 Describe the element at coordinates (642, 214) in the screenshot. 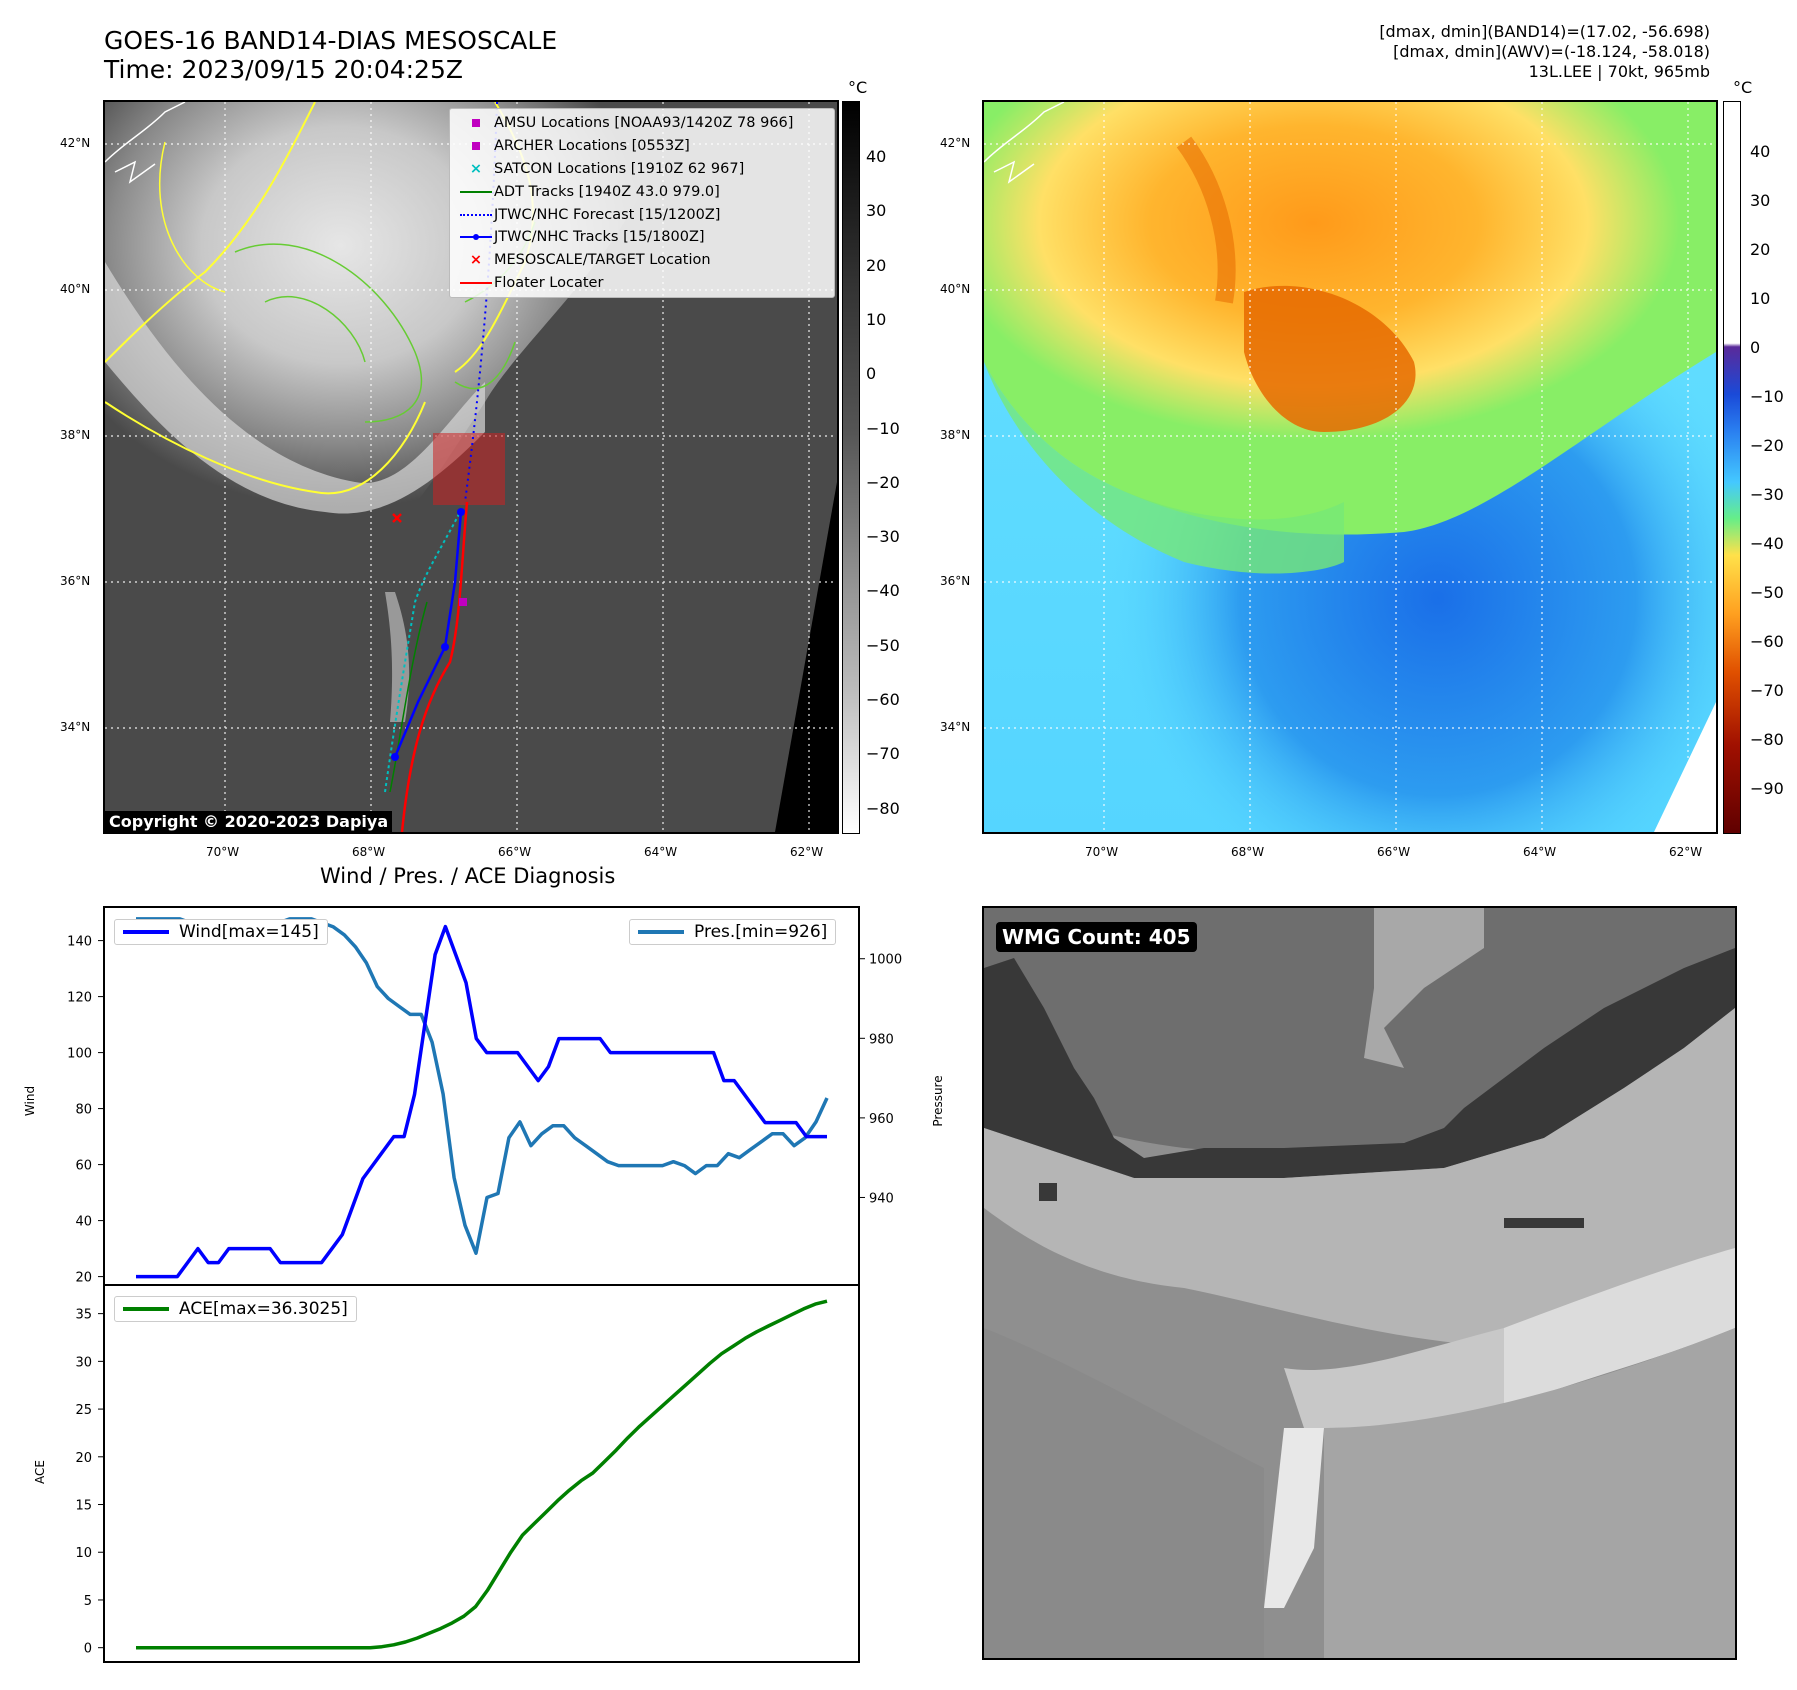

I see `legend-item-forecast: JTWC/NHC Forecast [15/1200Z]` at that location.